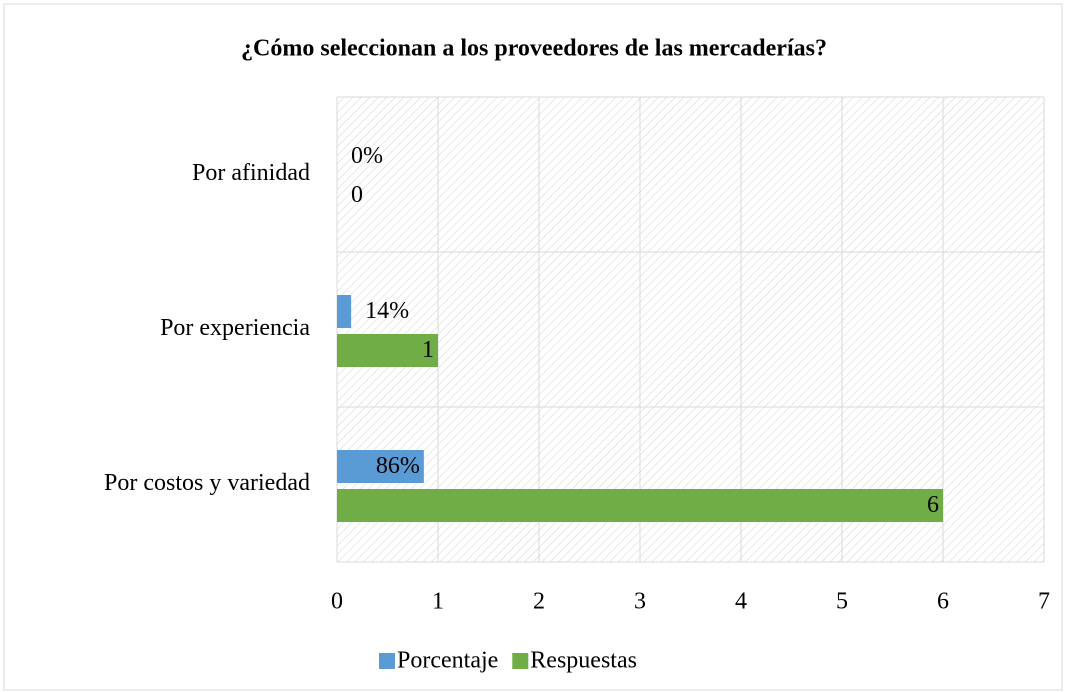  I want to click on x-tick-label: 6, so click(943, 602).